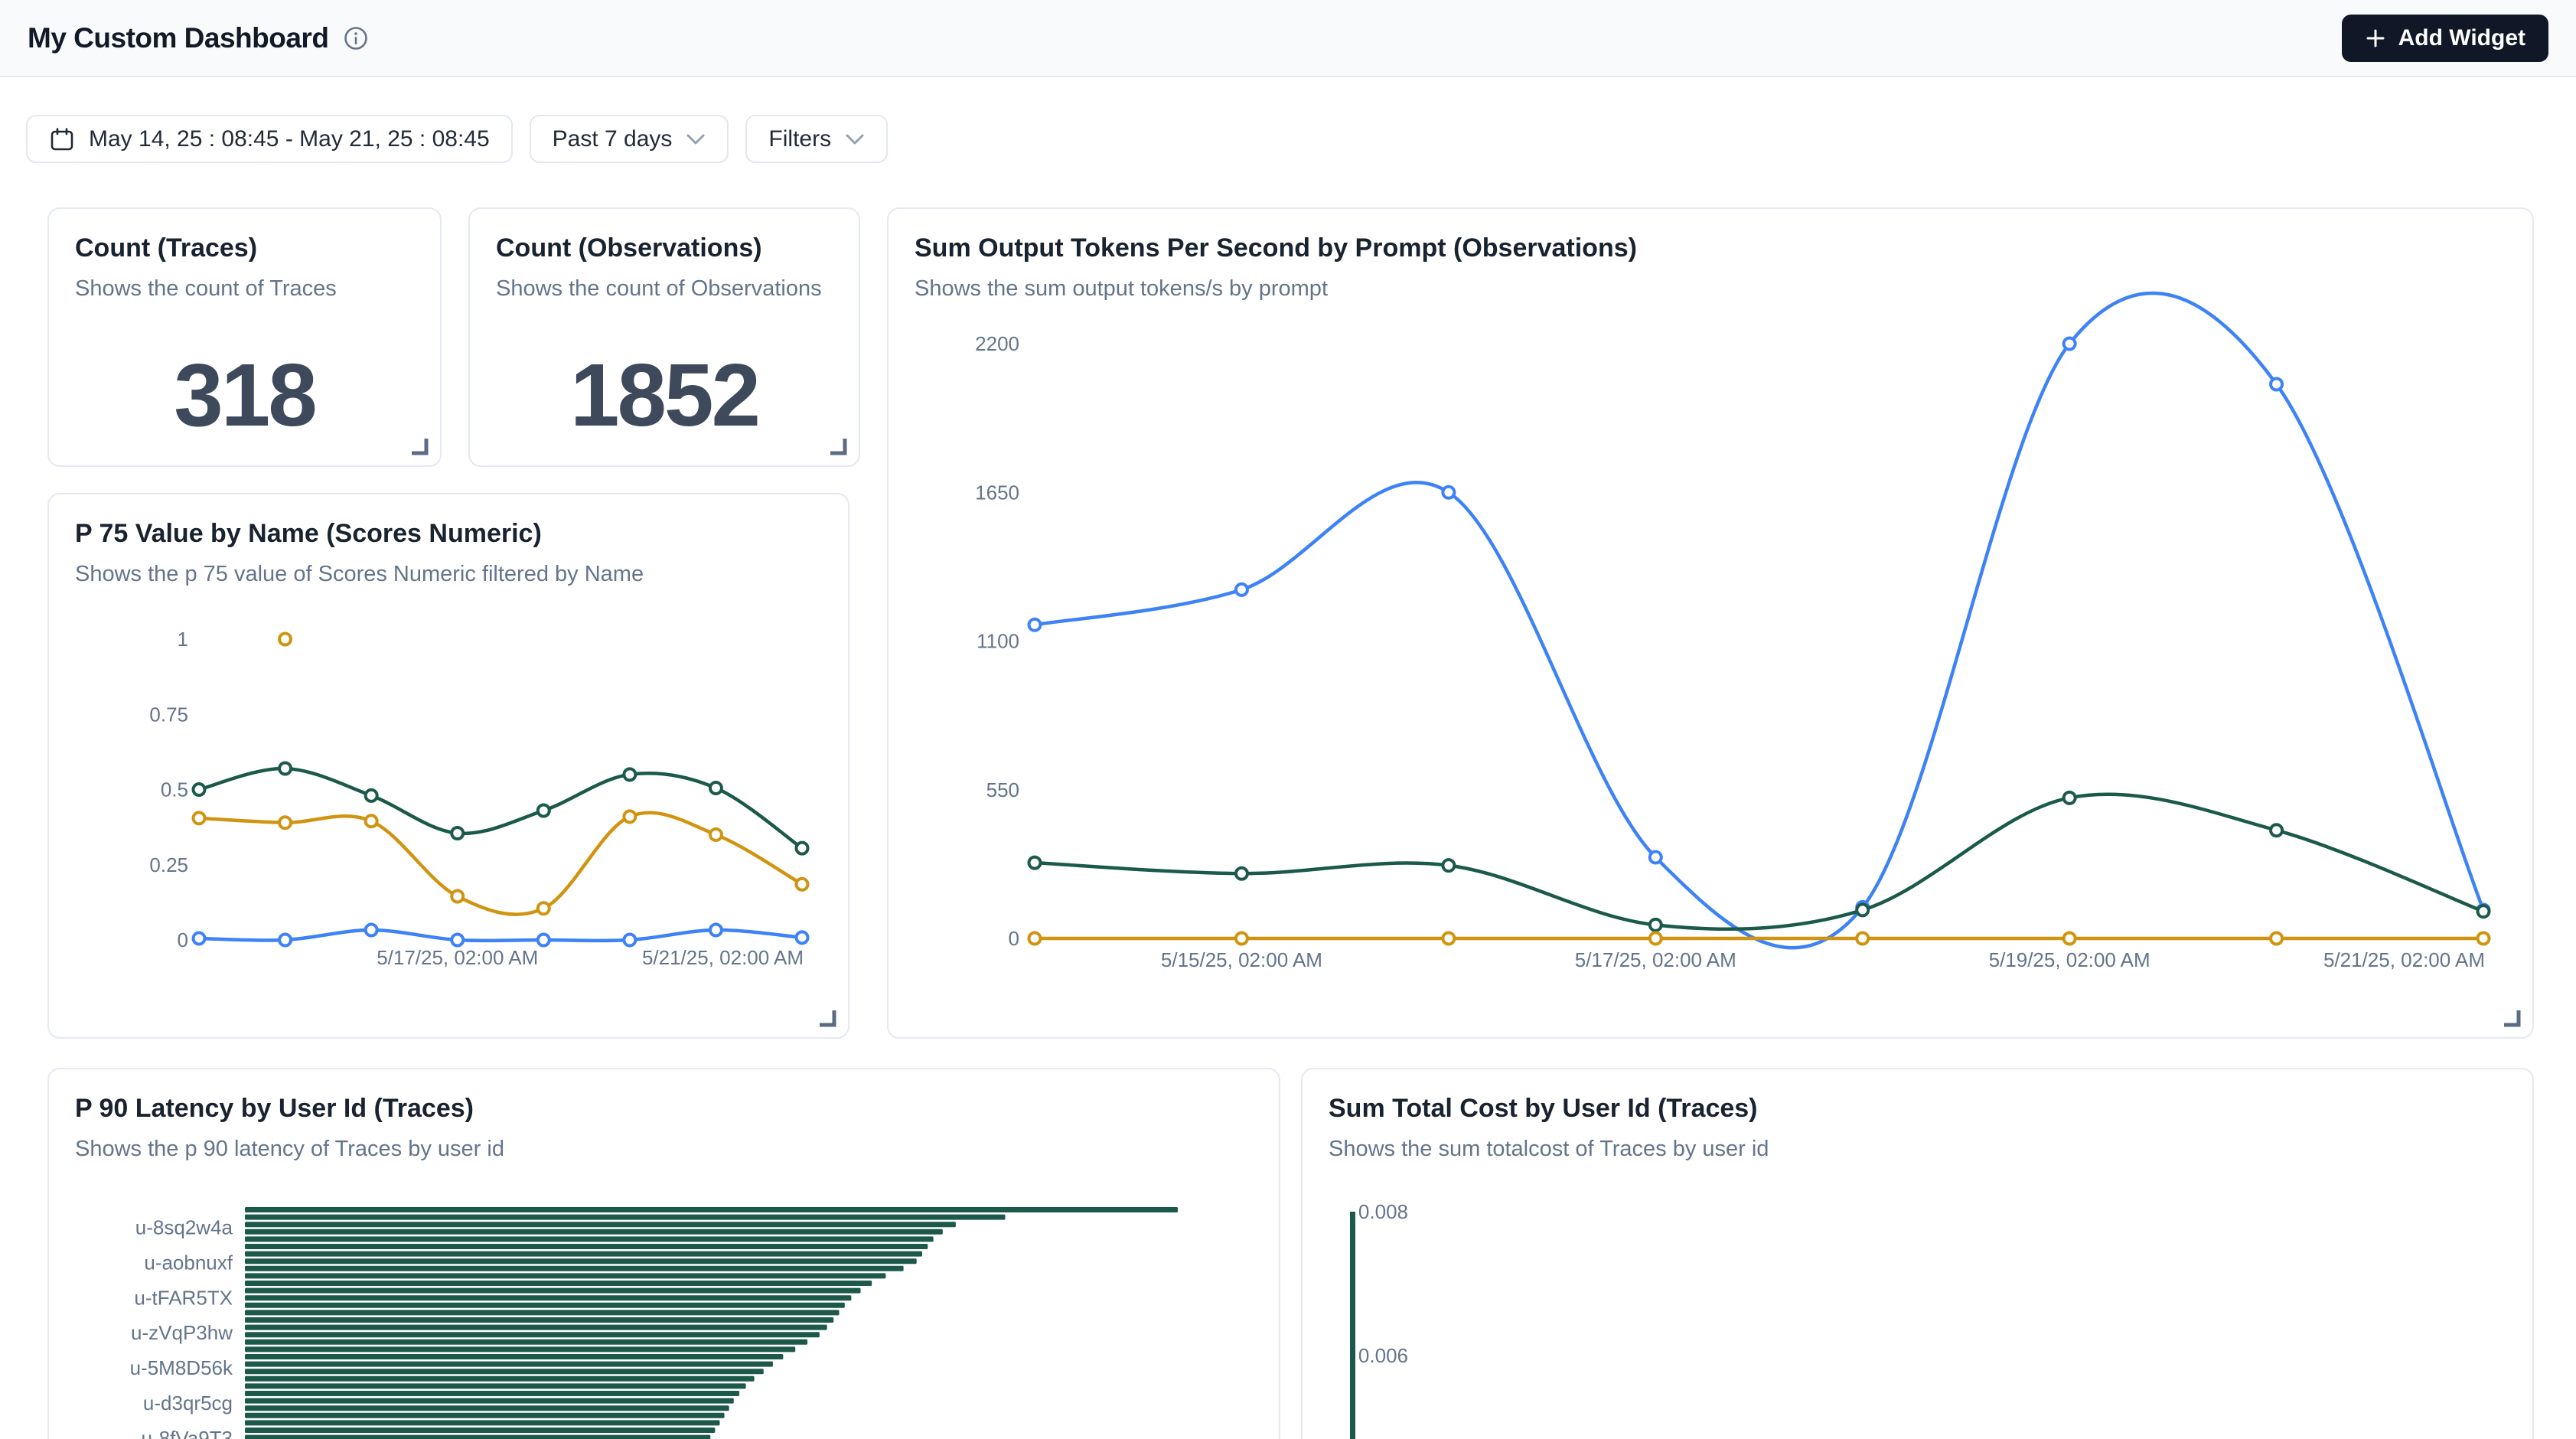 The image size is (2576, 1439). What do you see at coordinates (665, 395) in the screenshot?
I see `count-observations-value: 1852` at bounding box center [665, 395].